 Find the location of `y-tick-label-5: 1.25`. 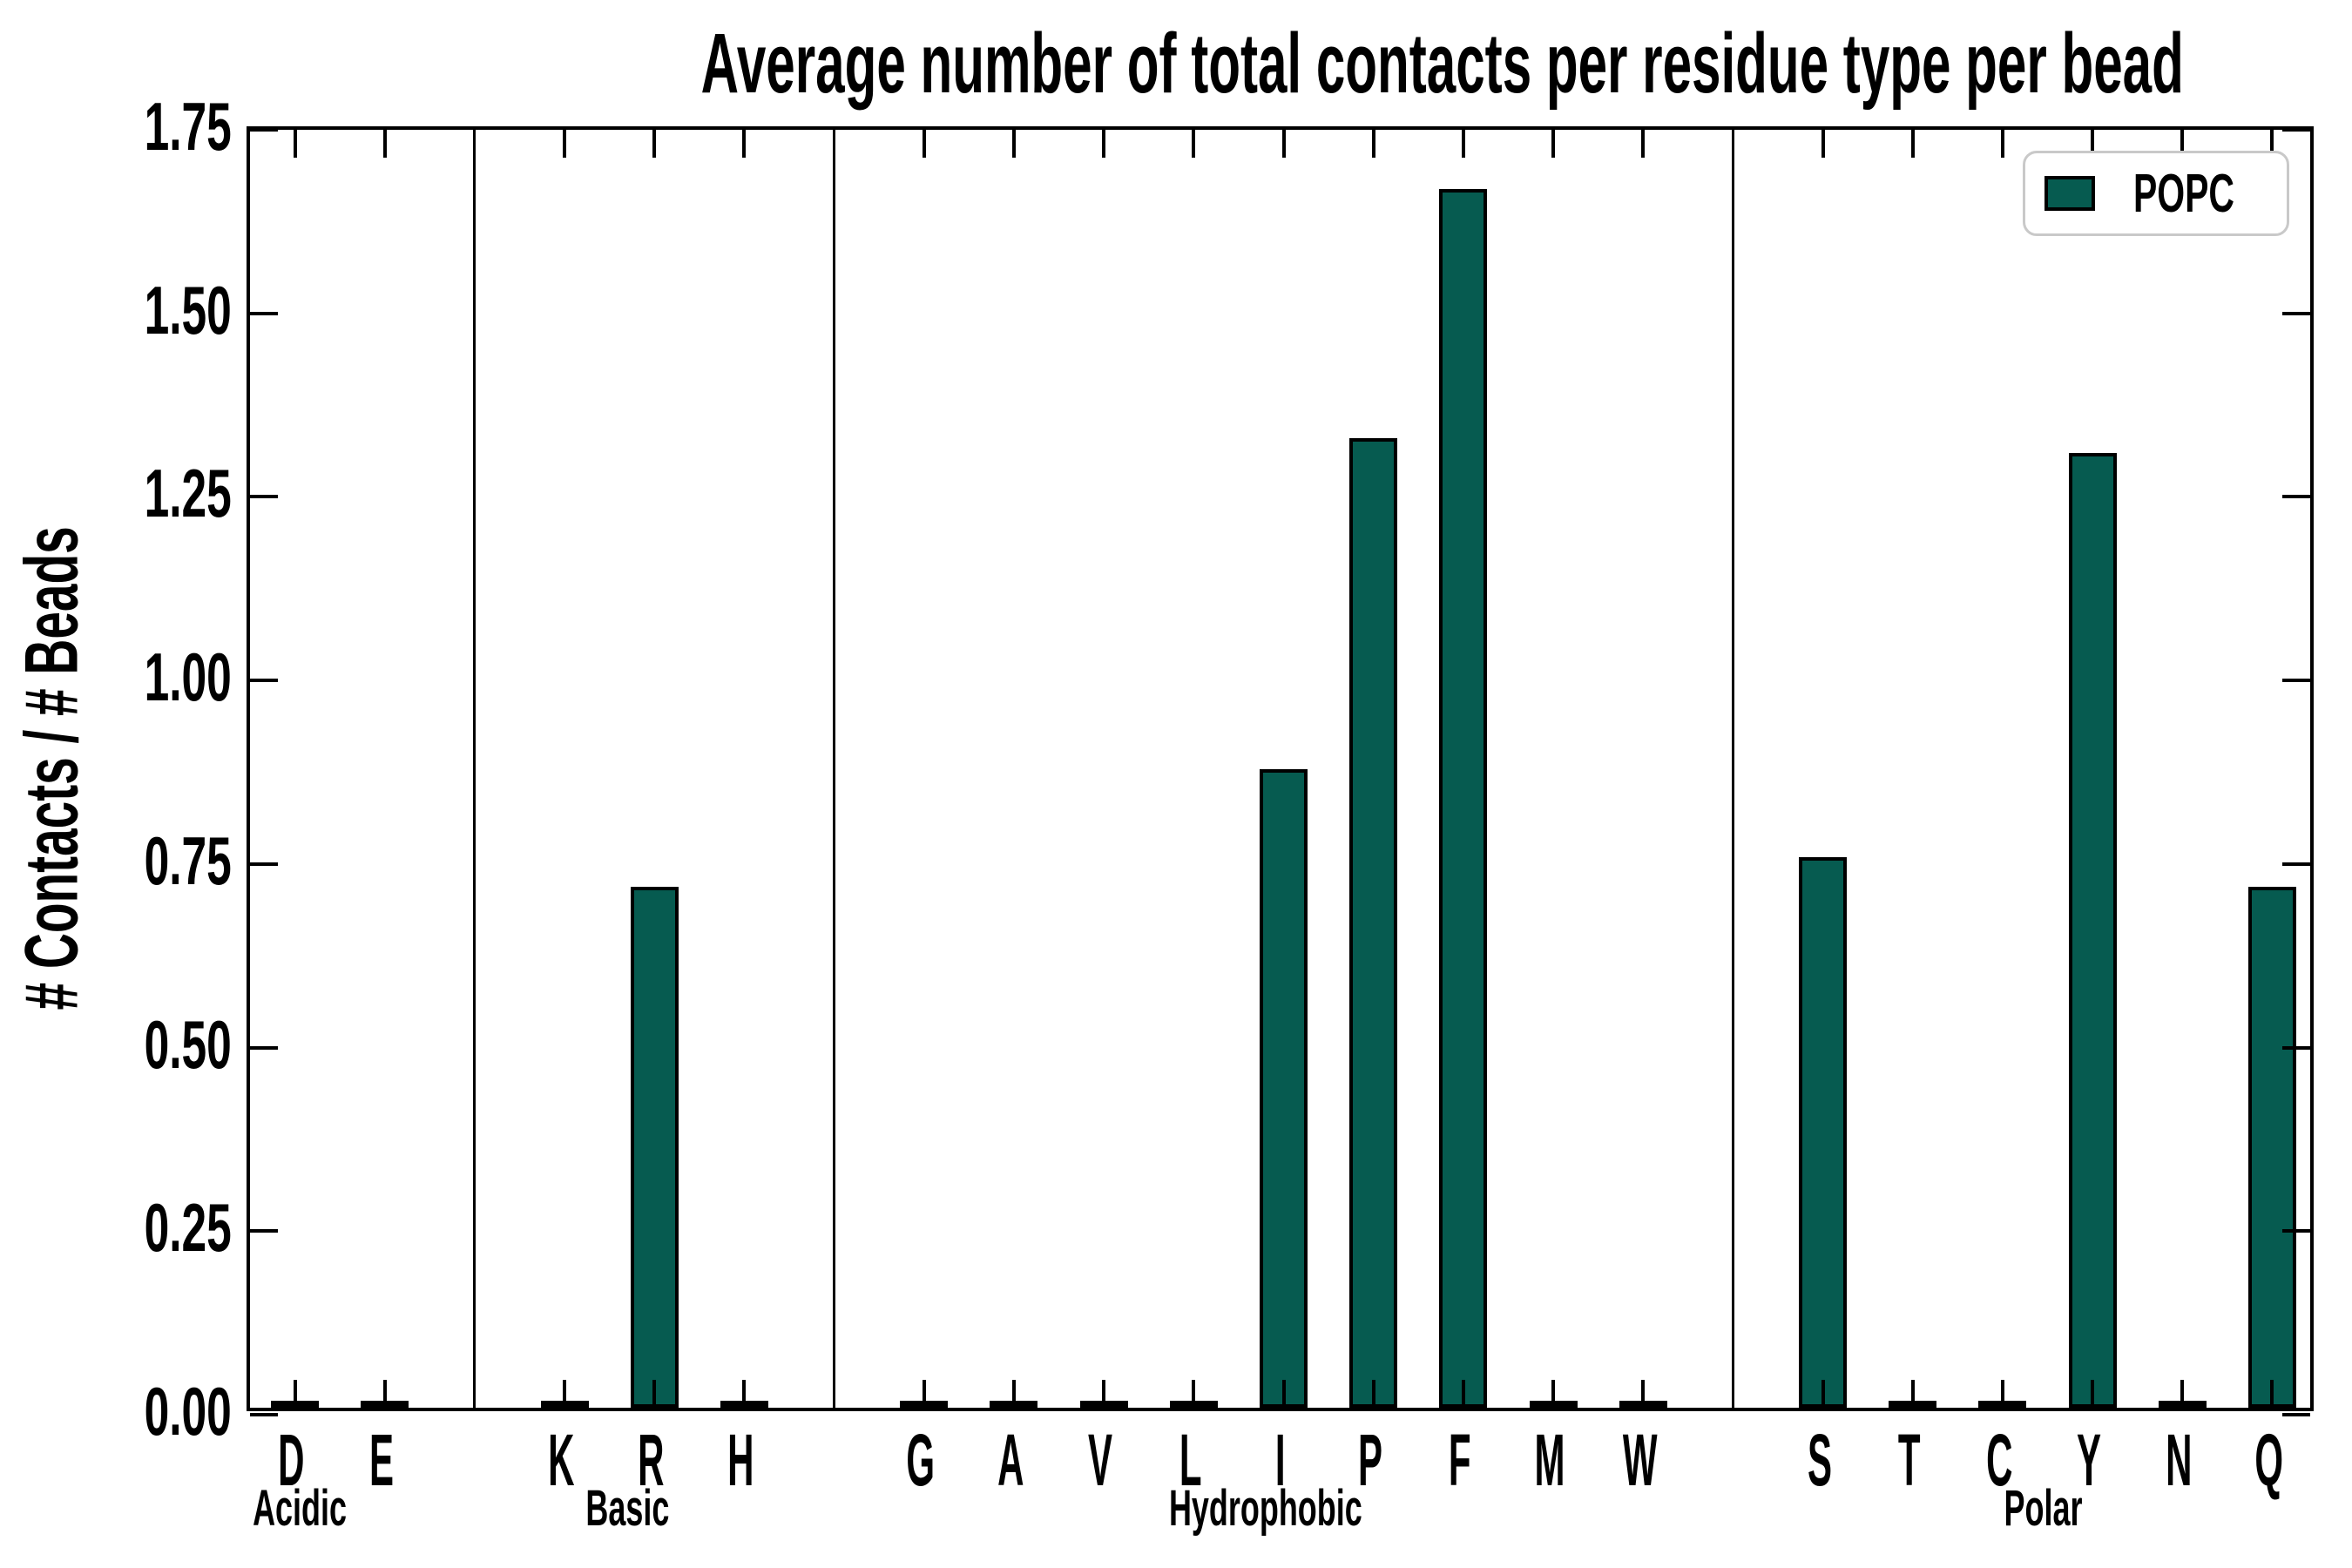

y-tick-label-5: 1.25 is located at coordinates (127, 493).